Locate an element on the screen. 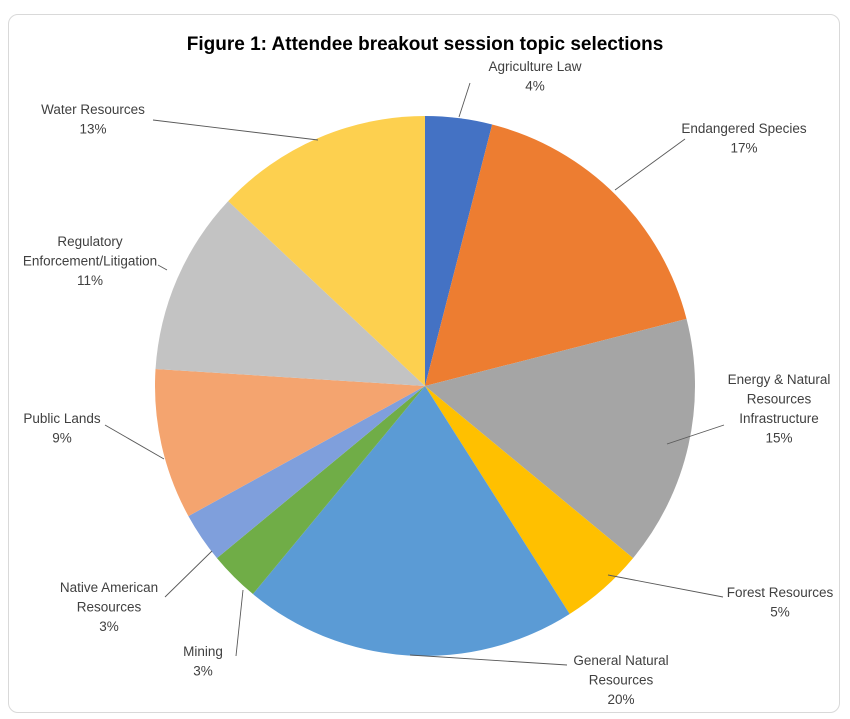 The image size is (850, 719). slice-label-line: Endangered Species is located at coordinates (744, 128).